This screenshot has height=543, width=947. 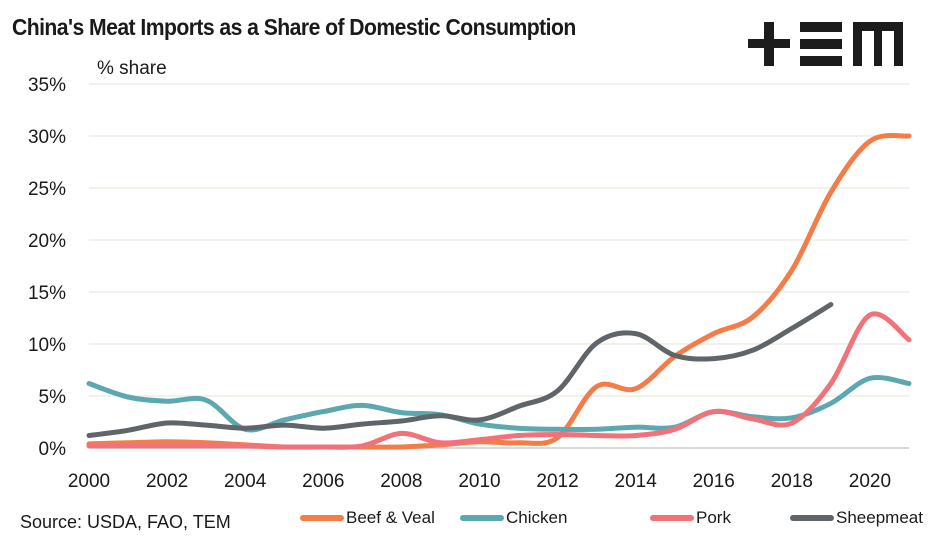 What do you see at coordinates (769, 44) in the screenshot?
I see `logo-plus-vertical` at bounding box center [769, 44].